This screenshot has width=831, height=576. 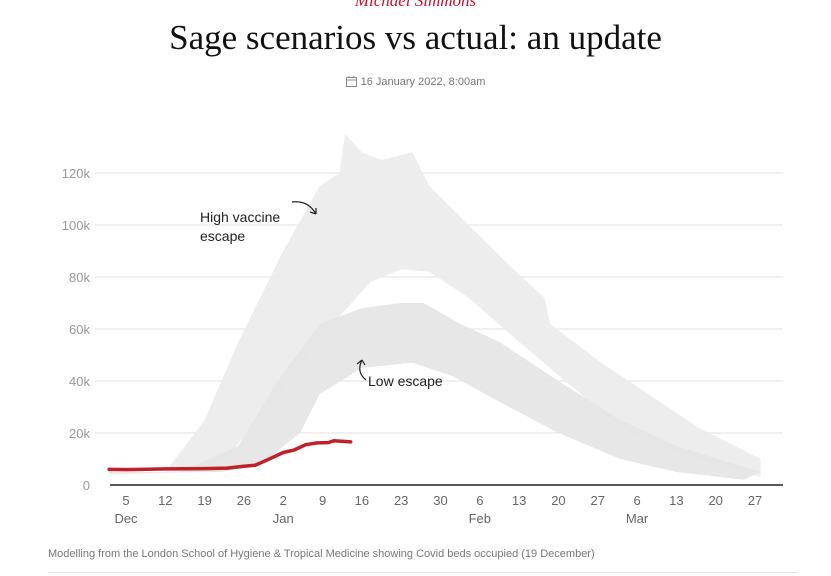 What do you see at coordinates (76, 173) in the screenshot?
I see `y-tick-label: 120k` at bounding box center [76, 173].